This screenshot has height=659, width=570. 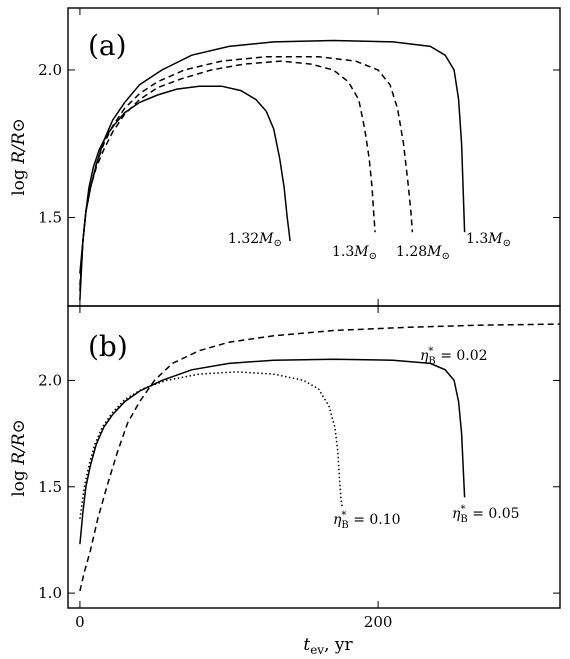 What do you see at coordinates (19, 458) in the screenshot?
I see `panel-b-y-axis-label: log R/R⊙` at bounding box center [19, 458].